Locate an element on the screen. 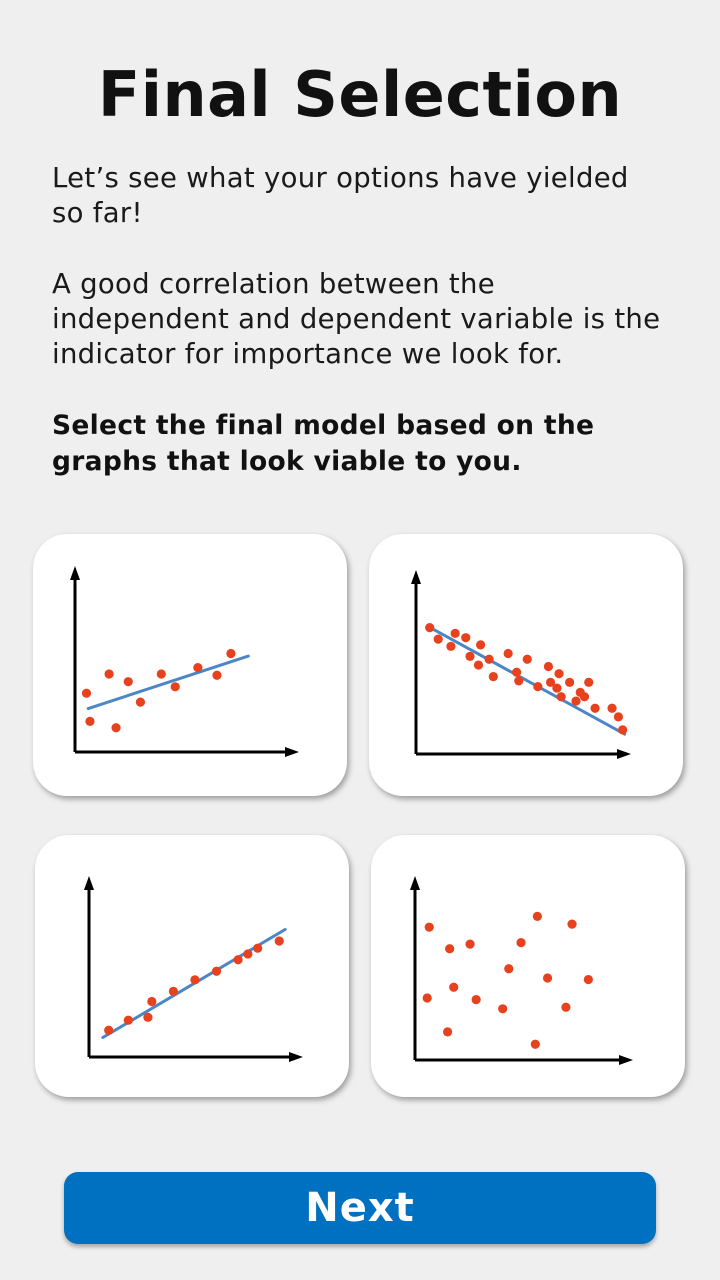 This screenshot has height=1280, width=720. next-button: Next is located at coordinates (360, 1208).